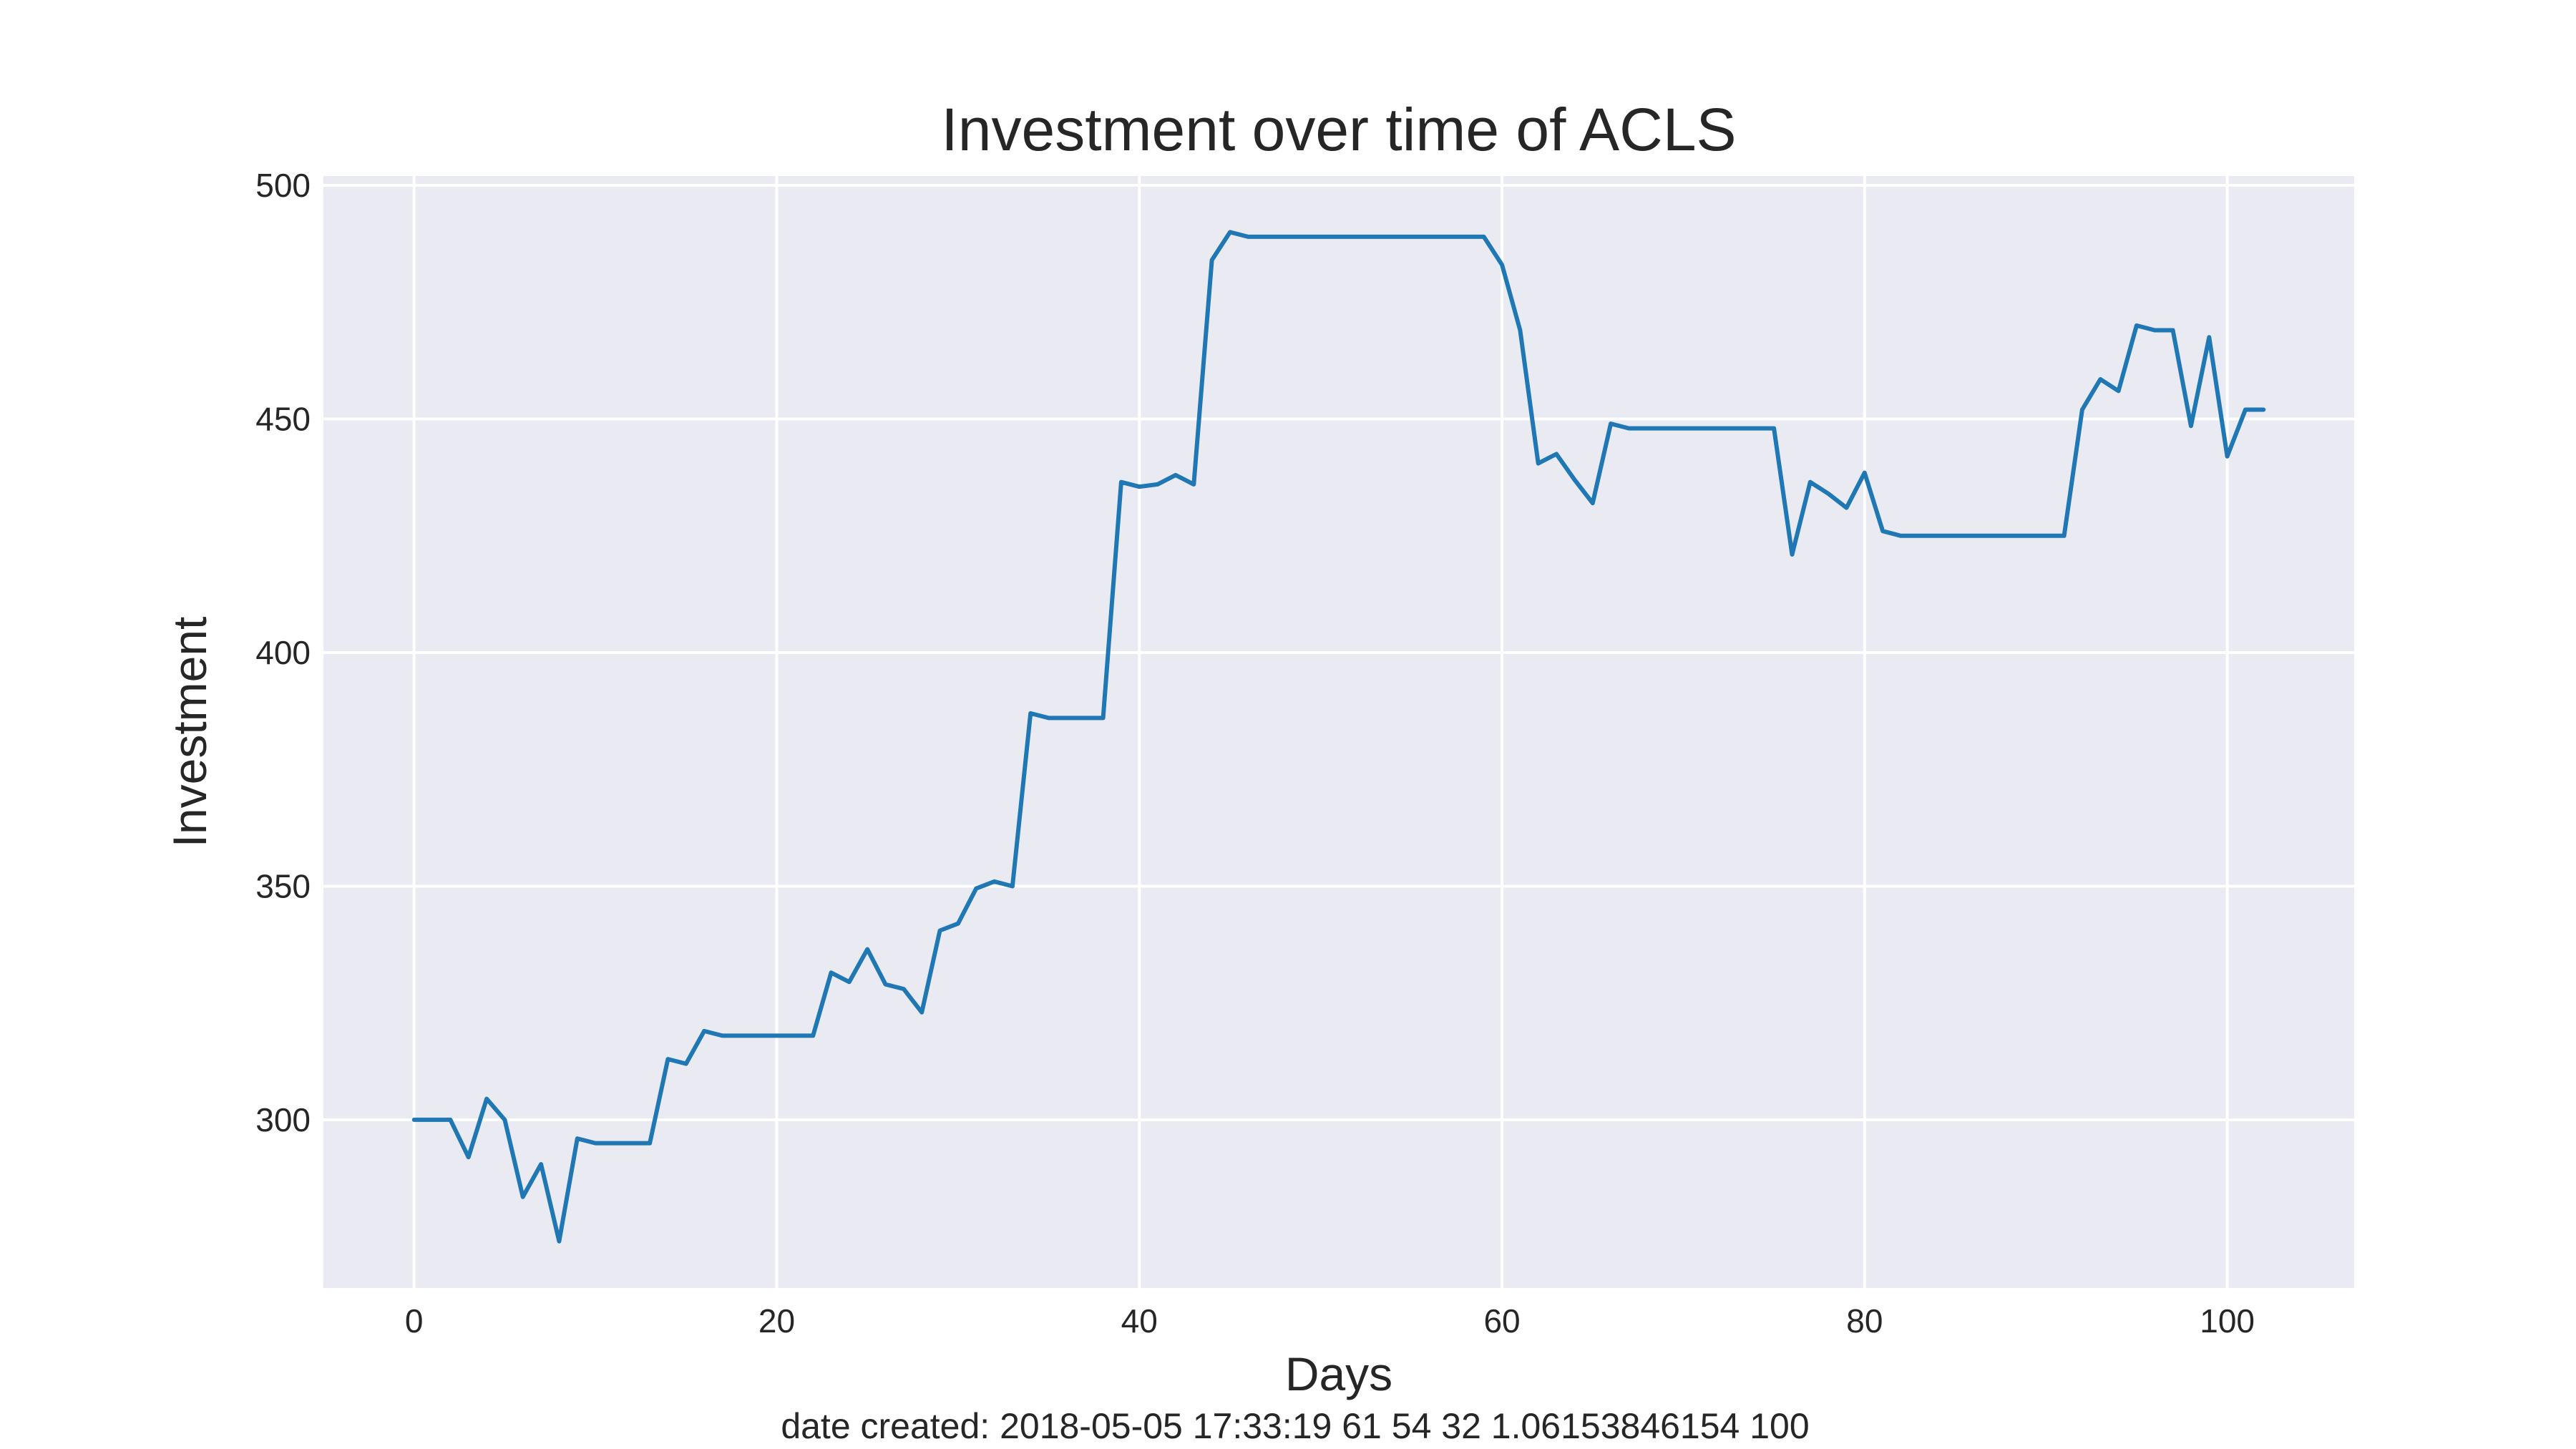 The image size is (2576, 1449). I want to click on chart-title: Investment over time of ACLS, so click(1338, 129).